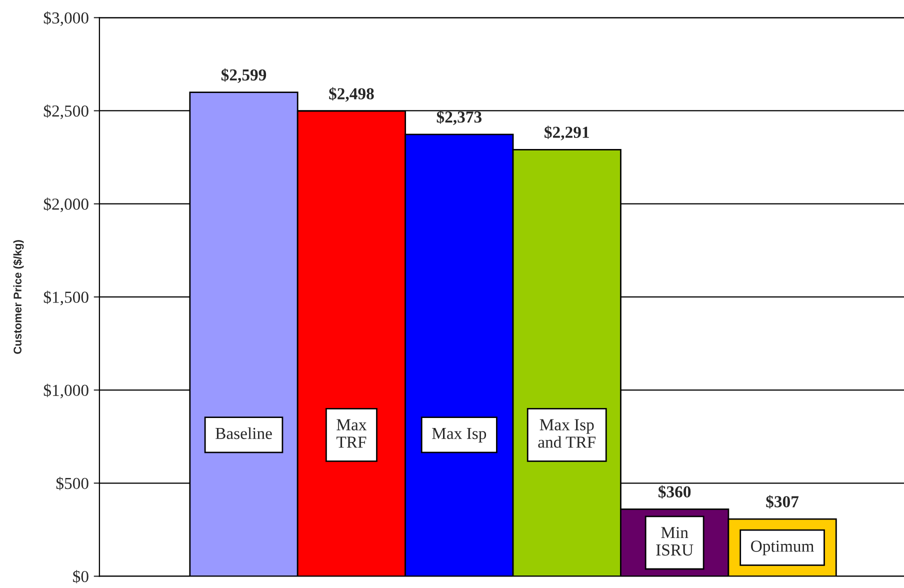  What do you see at coordinates (675, 541) in the screenshot?
I see `x-tick-label: Min ISRU` at bounding box center [675, 541].